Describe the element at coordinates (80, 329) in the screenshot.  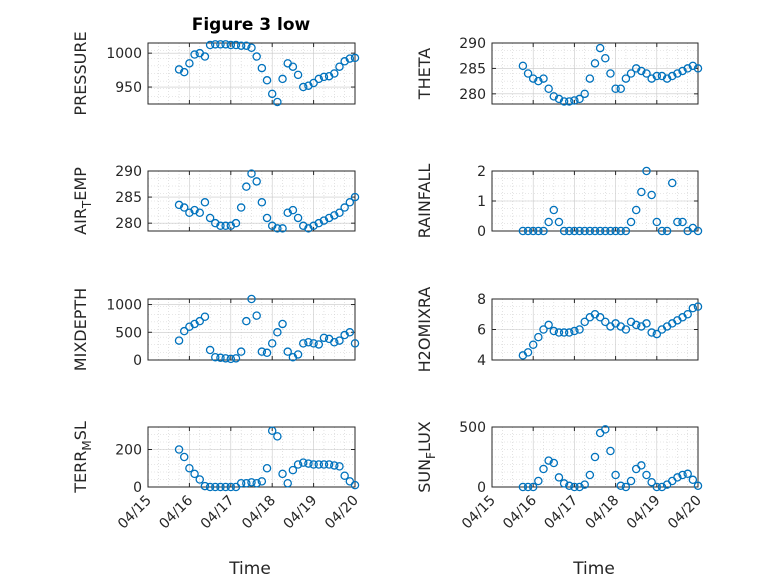
I see `y-axis-label: MIXDEPTH` at that location.